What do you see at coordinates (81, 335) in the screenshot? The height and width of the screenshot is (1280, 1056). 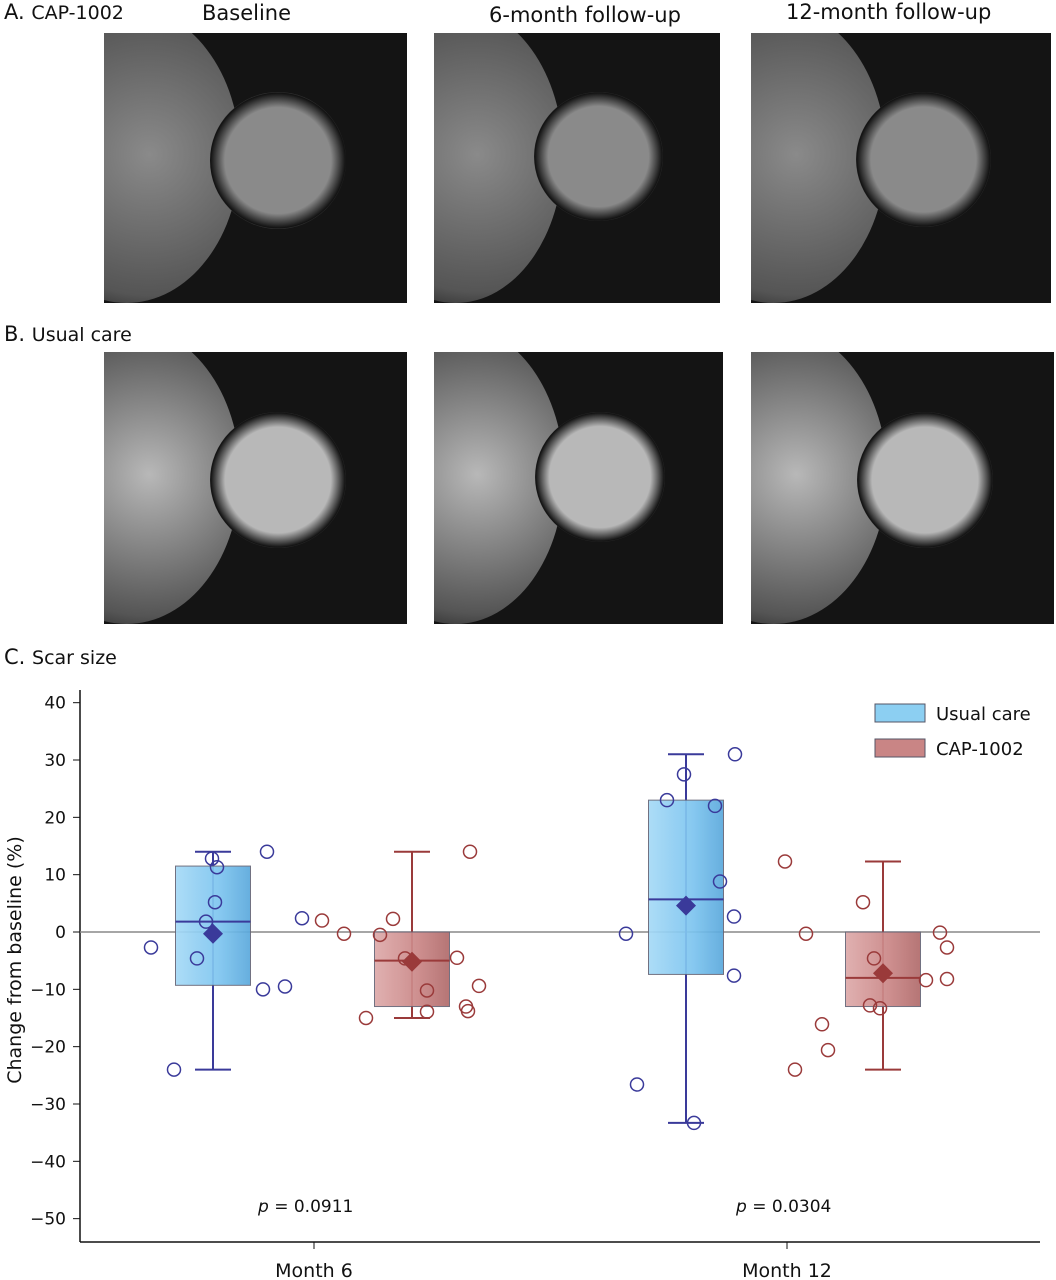 I see `panel-group: Usual care` at bounding box center [81, 335].